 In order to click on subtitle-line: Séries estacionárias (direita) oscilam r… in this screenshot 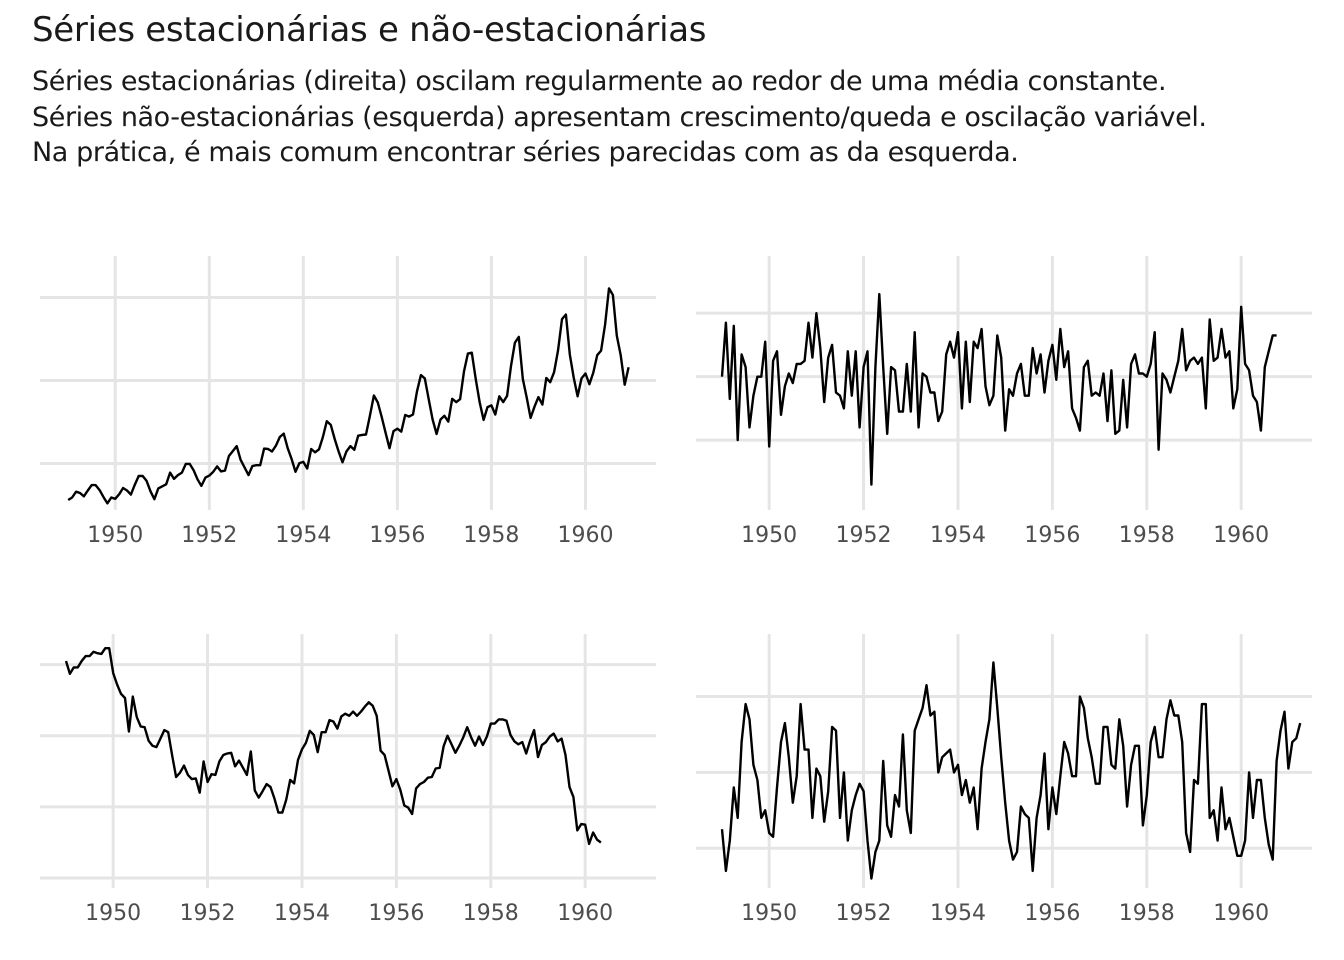, I will do `click(599, 81)`.